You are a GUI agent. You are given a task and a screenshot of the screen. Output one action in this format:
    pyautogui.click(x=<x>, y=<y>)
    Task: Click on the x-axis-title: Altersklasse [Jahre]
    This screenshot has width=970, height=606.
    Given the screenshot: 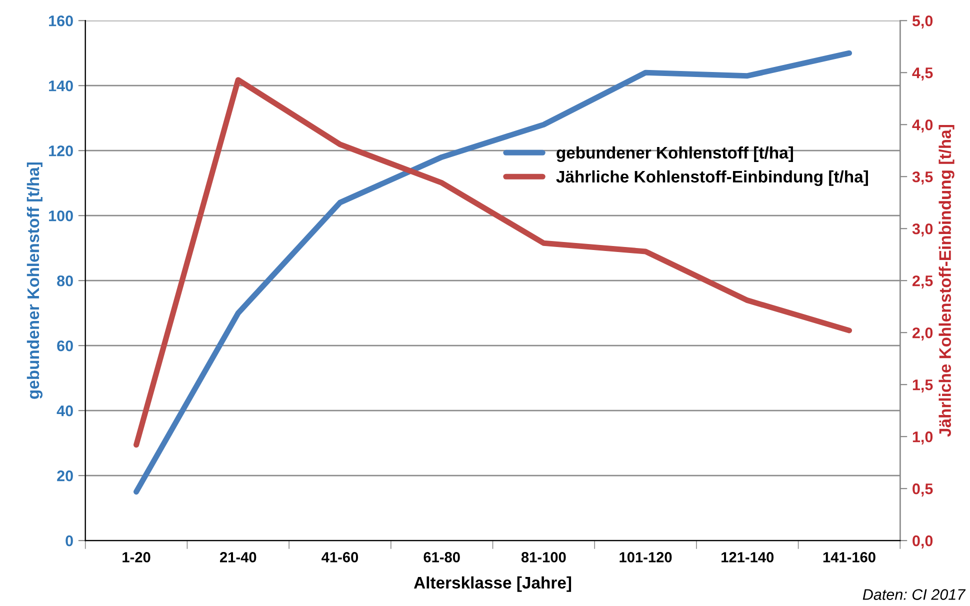 What is the action you would take?
    pyautogui.click(x=493, y=584)
    